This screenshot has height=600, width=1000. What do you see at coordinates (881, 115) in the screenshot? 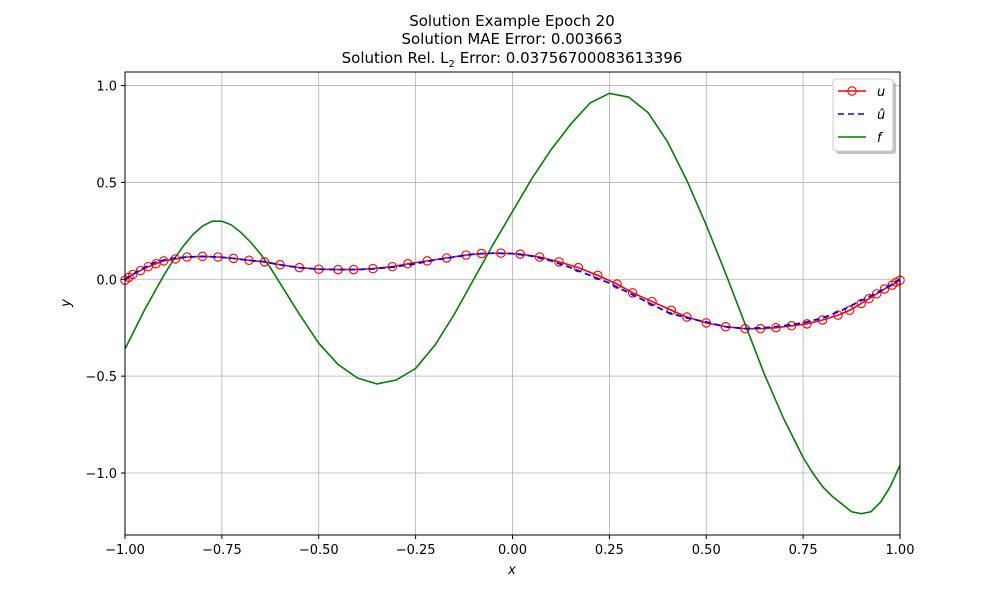
I see `legend-u-hat-label: û` at bounding box center [881, 115].